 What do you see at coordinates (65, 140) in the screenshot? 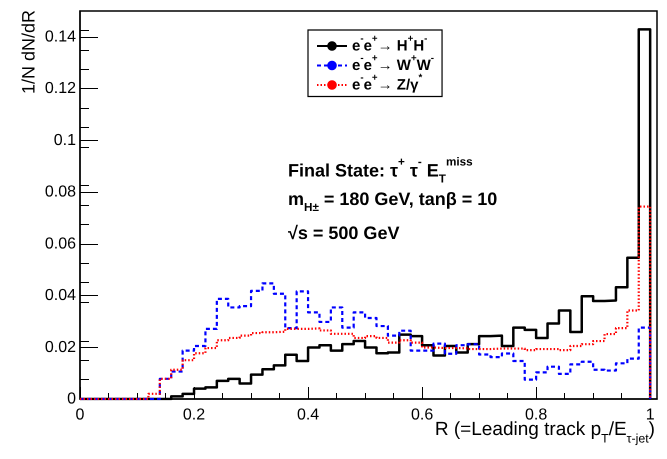
I see `y-tick-label: 0.1` at bounding box center [65, 140].